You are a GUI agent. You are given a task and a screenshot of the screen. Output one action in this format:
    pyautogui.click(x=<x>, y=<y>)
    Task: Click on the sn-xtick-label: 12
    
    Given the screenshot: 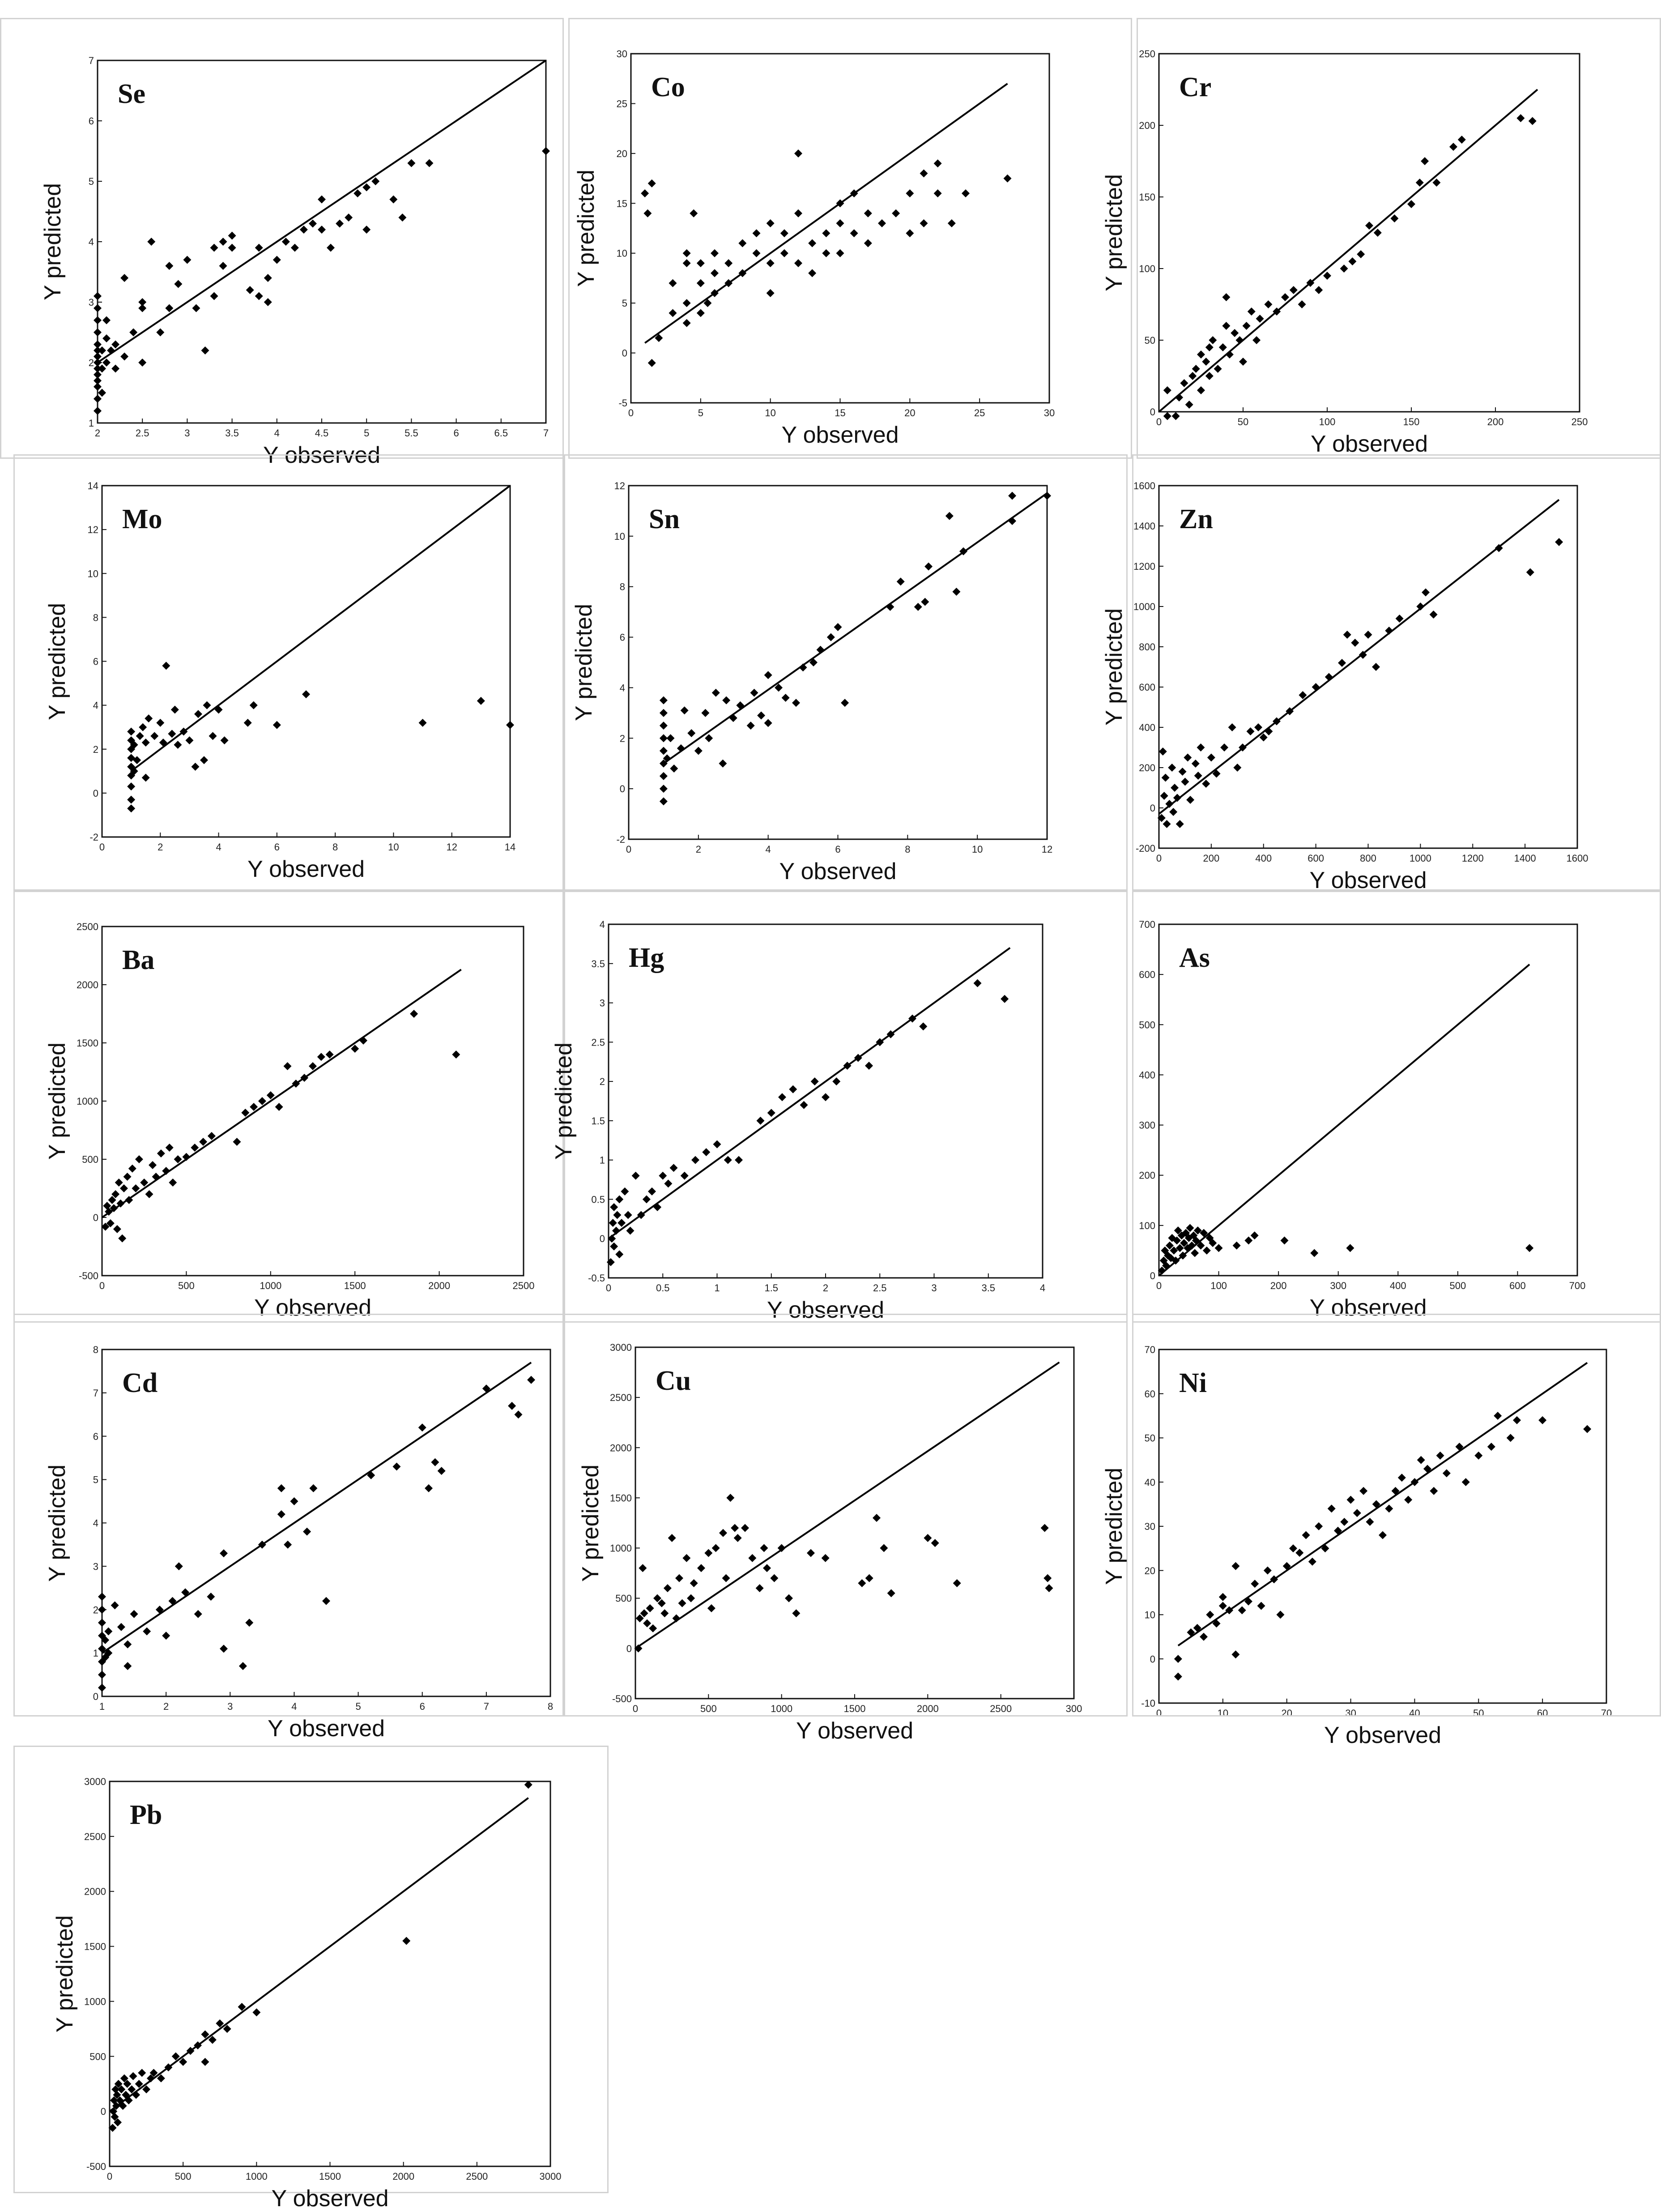 What is the action you would take?
    pyautogui.click(x=1047, y=849)
    